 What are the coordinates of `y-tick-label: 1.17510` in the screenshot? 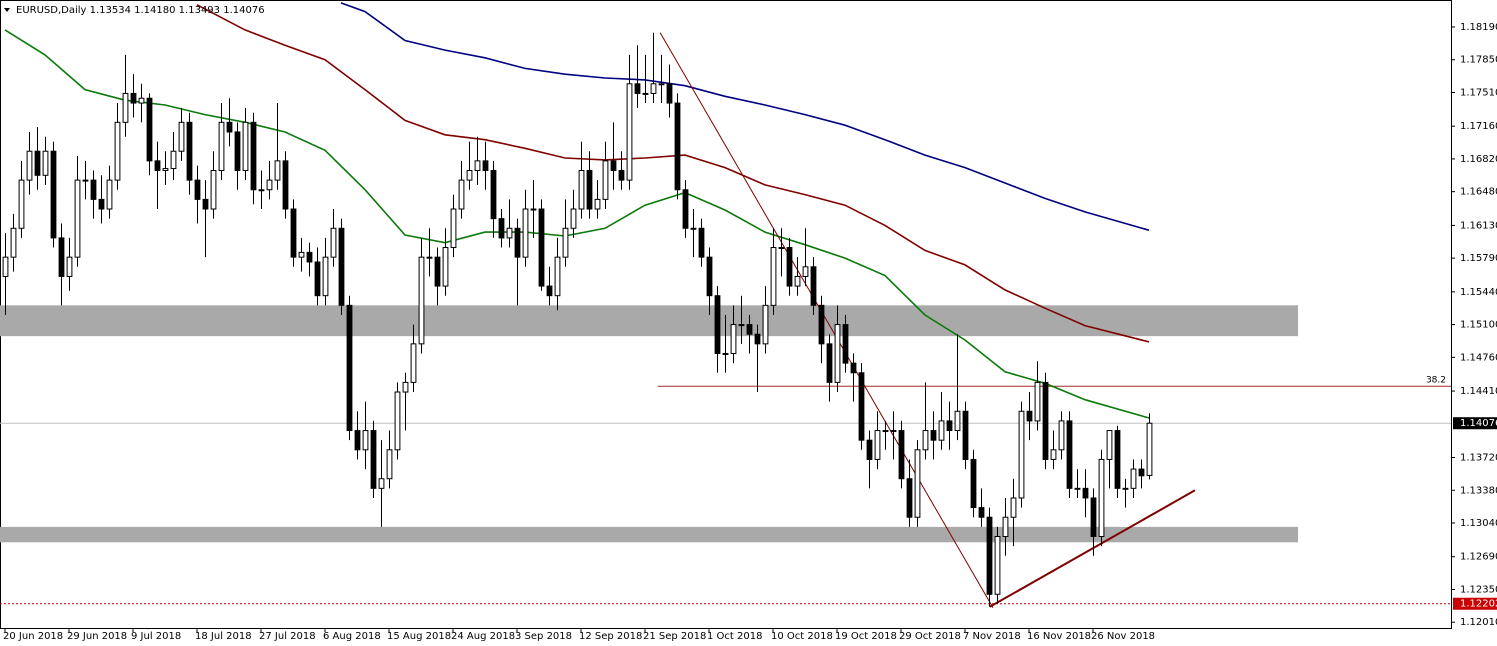 It's located at (1478, 92).